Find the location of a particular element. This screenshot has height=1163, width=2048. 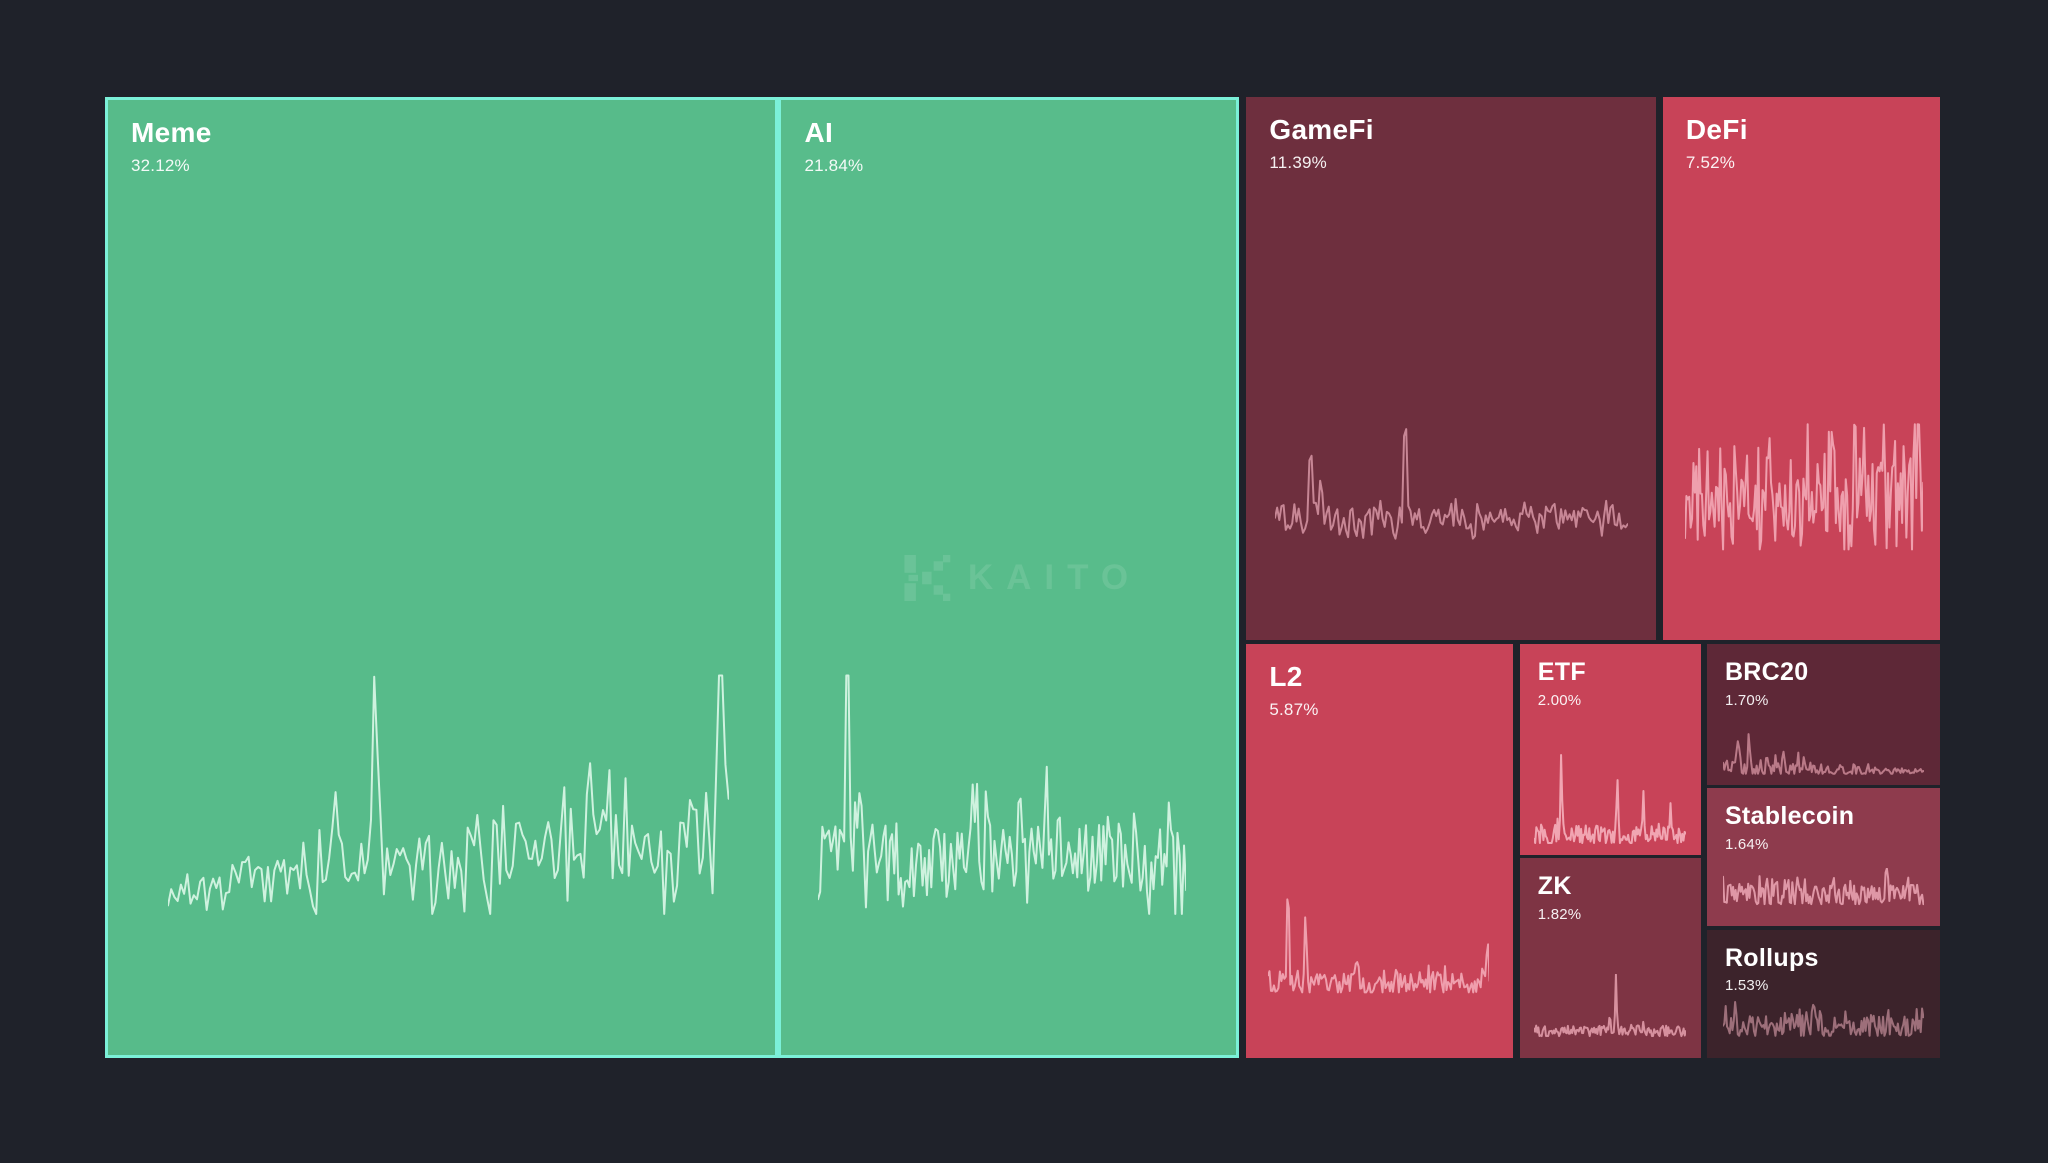

tile-name-brc20: BRC20 is located at coordinates (1766, 672).